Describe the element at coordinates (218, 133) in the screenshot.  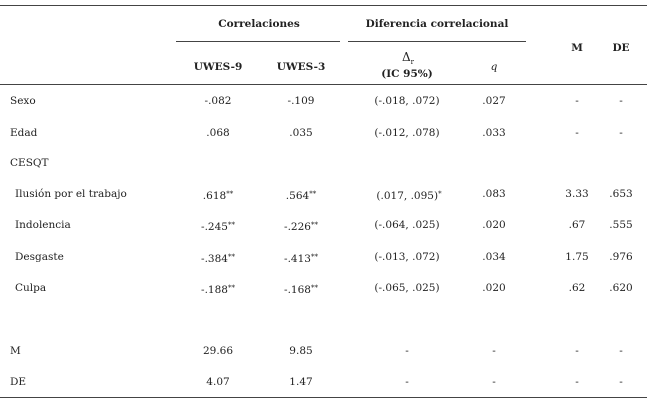
I see `cell-uwes9: .068` at that location.